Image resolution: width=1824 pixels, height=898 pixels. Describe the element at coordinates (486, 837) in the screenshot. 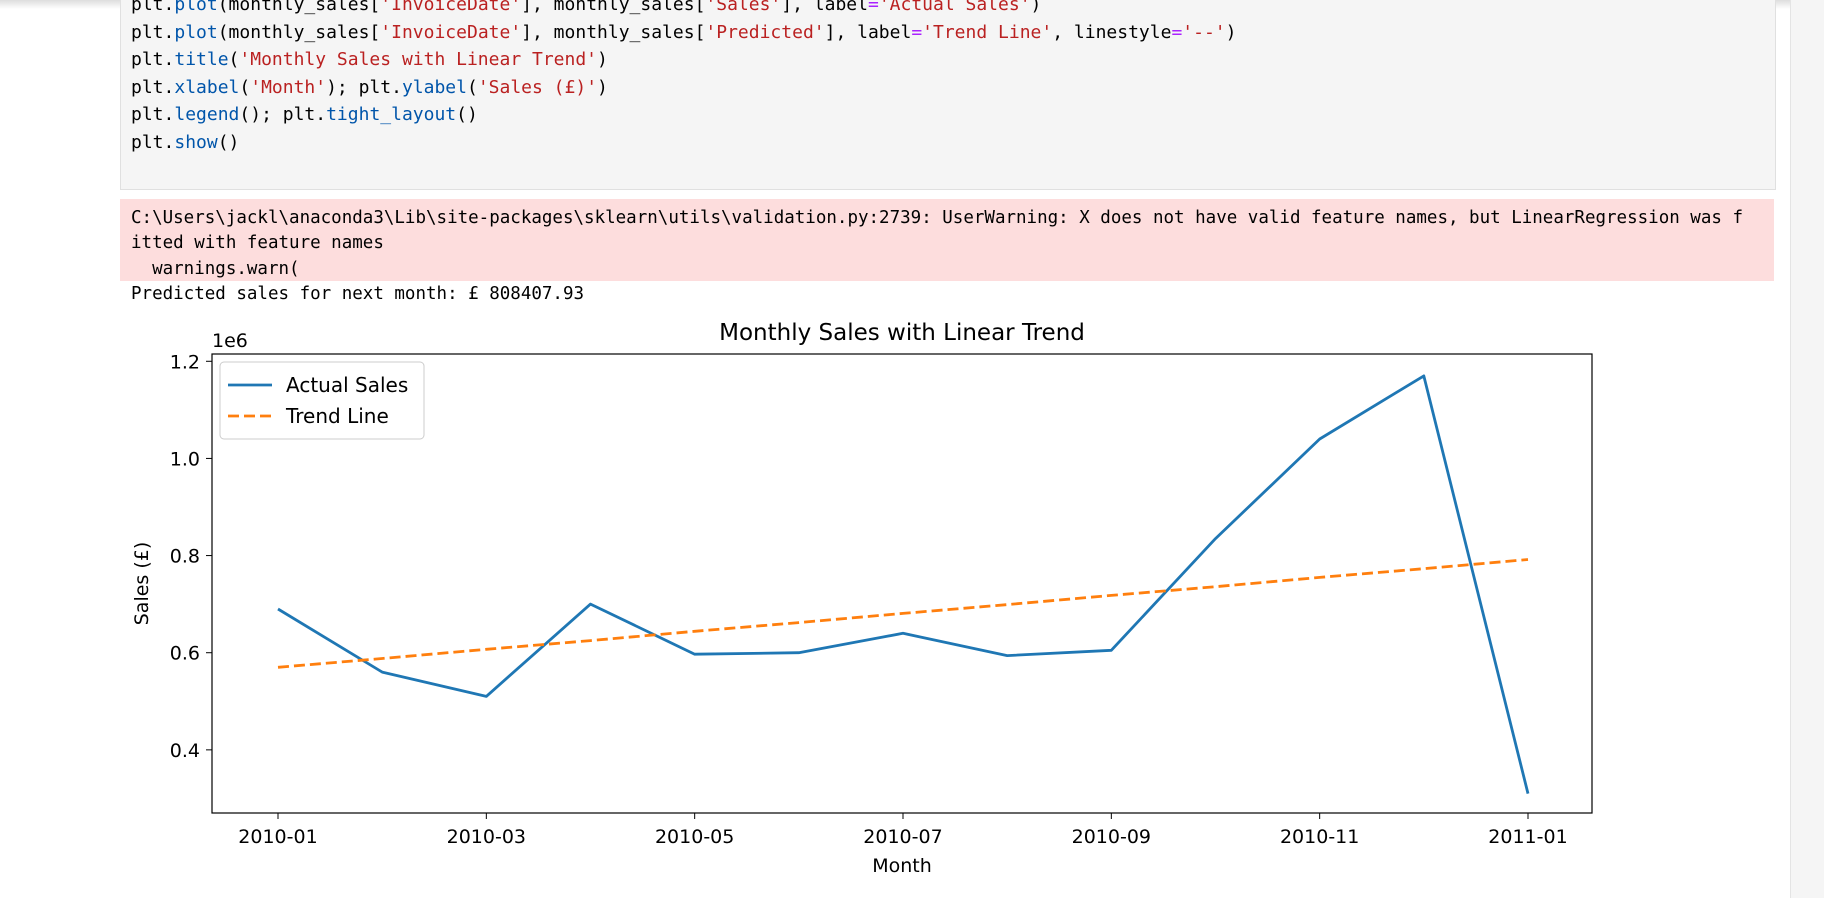

I see `x-tick-label: 2010-03` at that location.